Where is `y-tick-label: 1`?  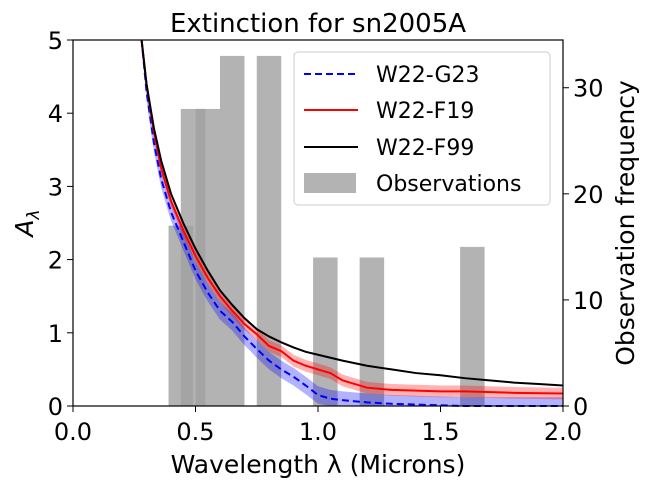 y-tick-label: 1 is located at coordinates (55, 334).